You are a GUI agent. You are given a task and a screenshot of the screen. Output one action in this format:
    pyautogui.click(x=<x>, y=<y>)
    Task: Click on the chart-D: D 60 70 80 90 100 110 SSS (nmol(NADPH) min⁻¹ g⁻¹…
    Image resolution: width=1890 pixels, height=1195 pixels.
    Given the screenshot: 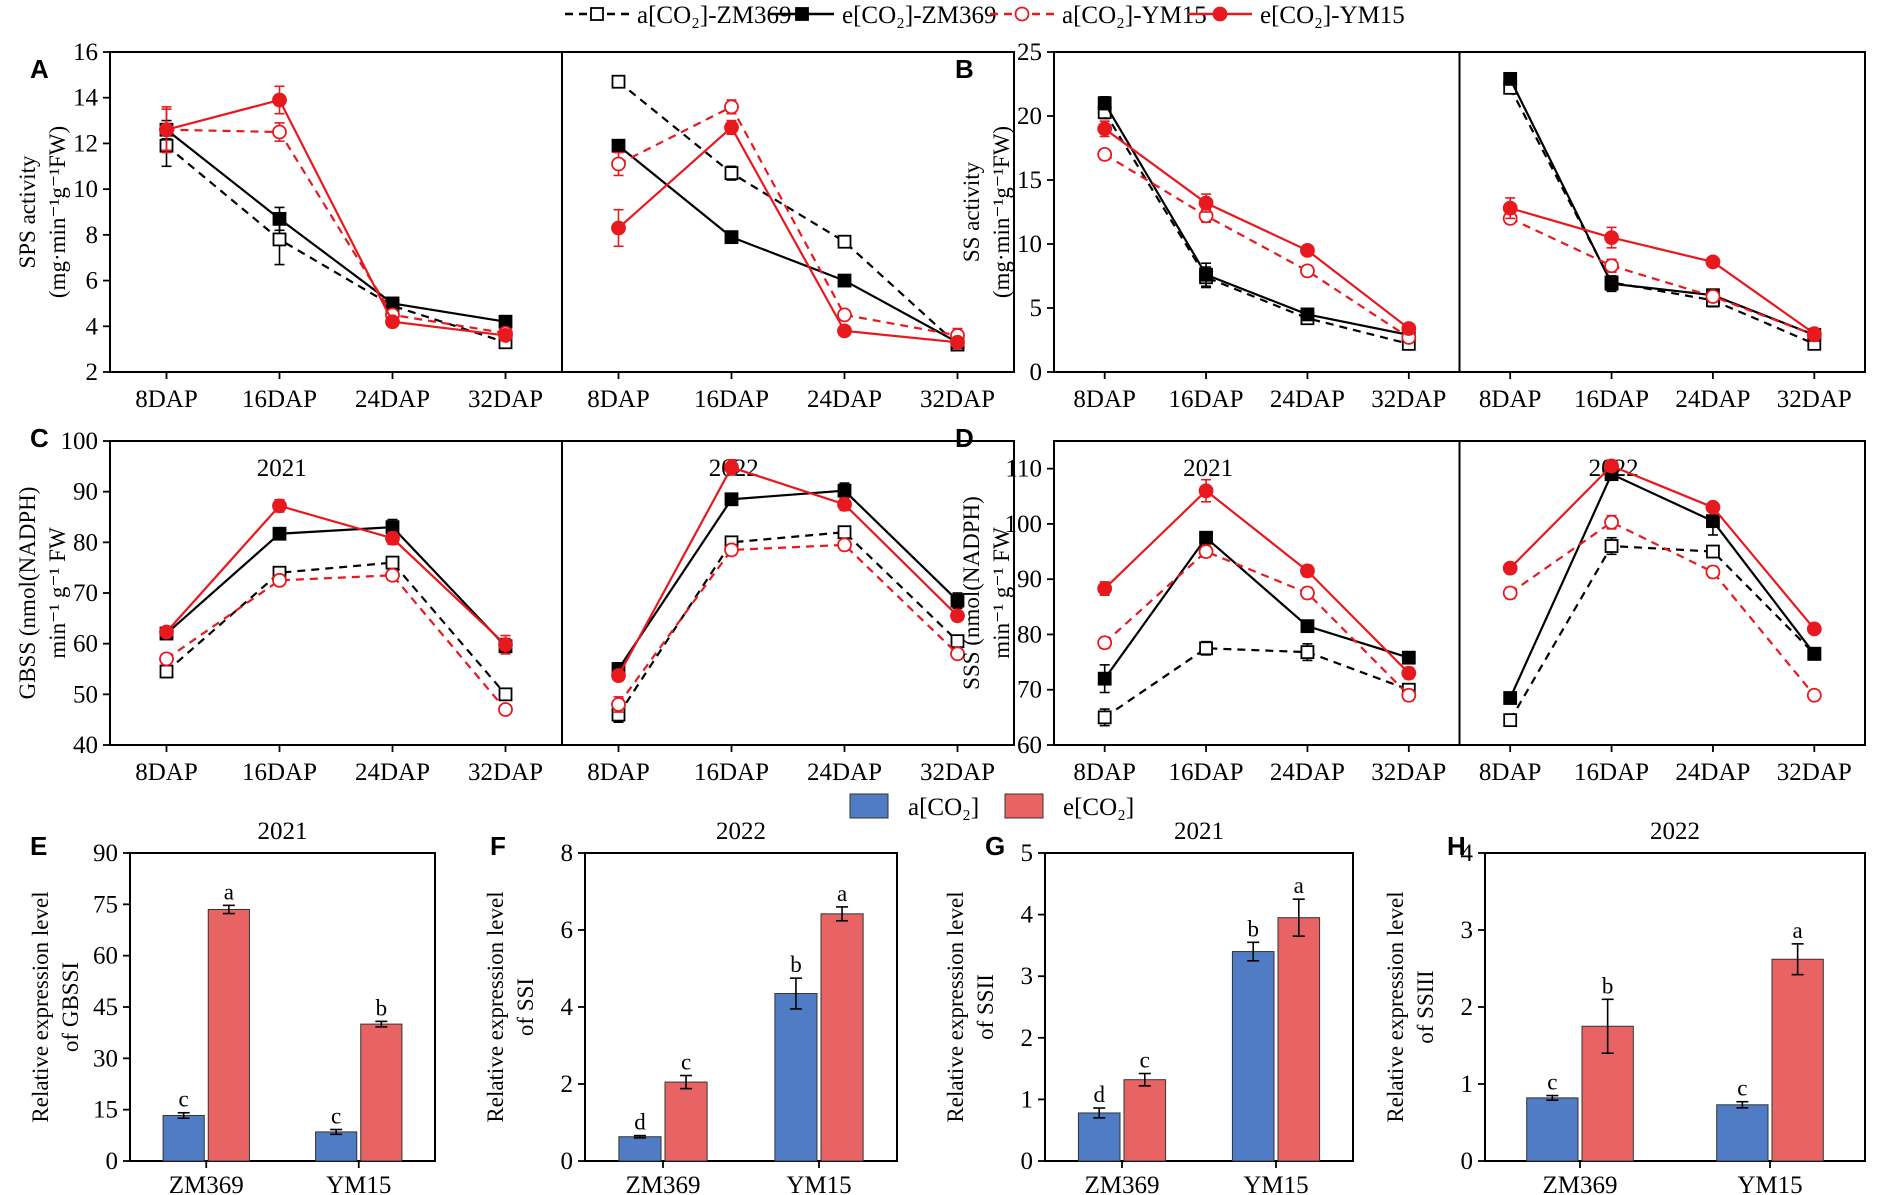 What is the action you would take?
    pyautogui.click(x=1410, y=604)
    